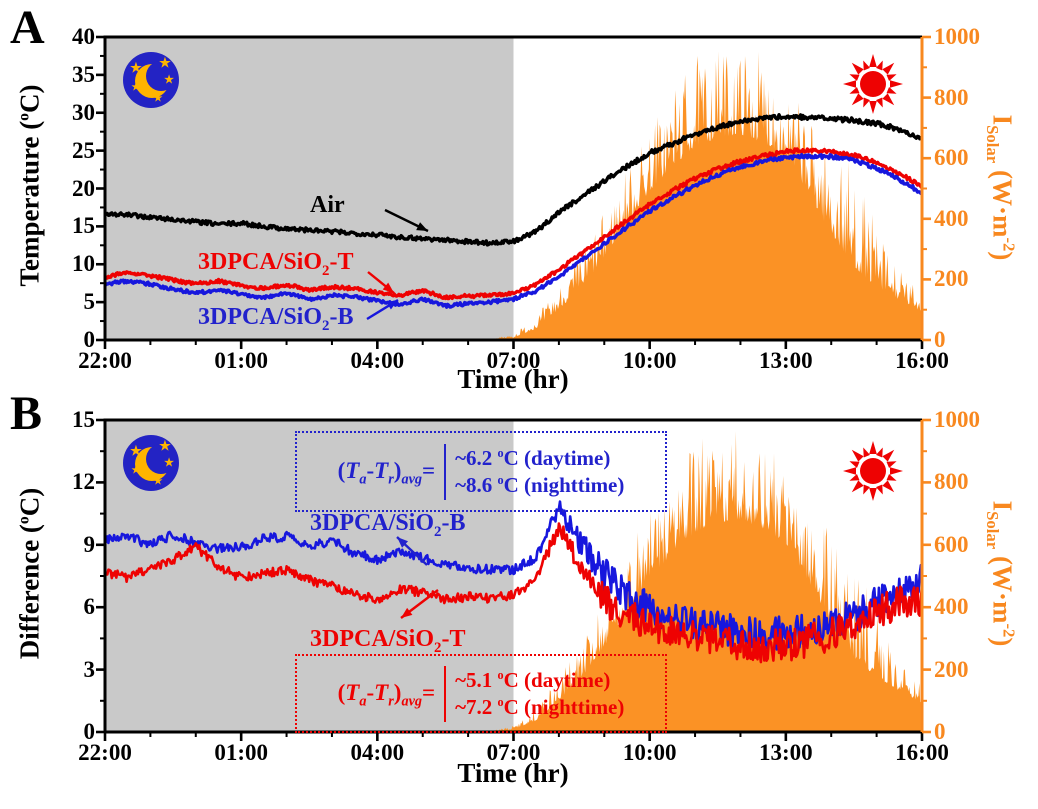 This screenshot has height=809, width=1038. I want to click on panel-b-right-axis-title: ISolar (W·m-2), so click(1001, 573).